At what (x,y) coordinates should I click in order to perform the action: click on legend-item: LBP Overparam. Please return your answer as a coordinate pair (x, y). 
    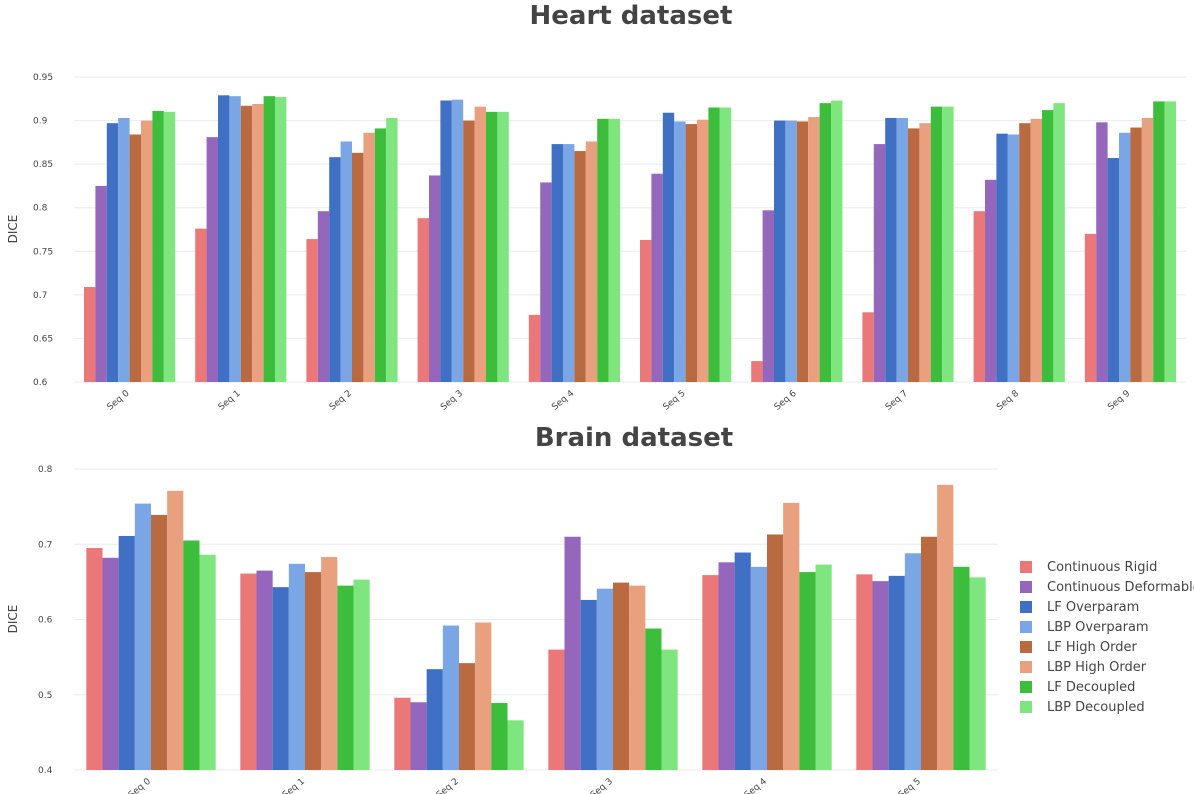
    Looking at the image, I should click on (1107, 627).